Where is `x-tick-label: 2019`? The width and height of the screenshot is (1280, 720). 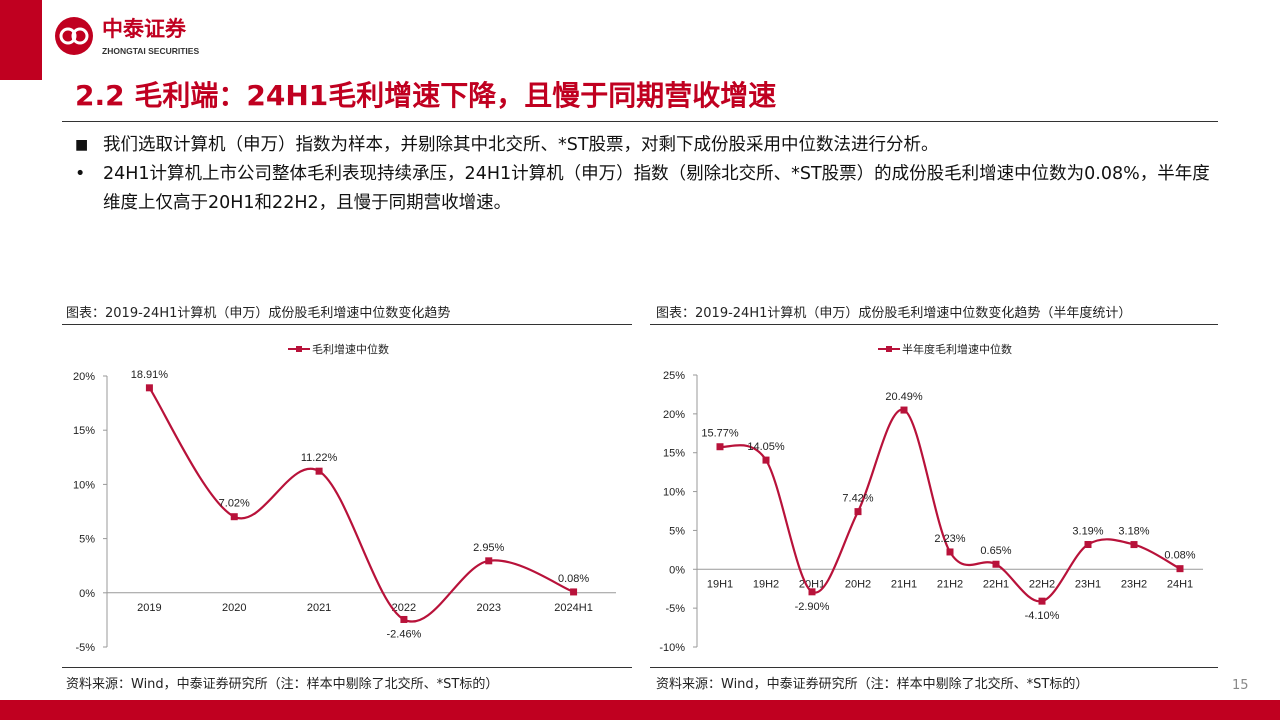
x-tick-label: 2019 is located at coordinates (149, 608).